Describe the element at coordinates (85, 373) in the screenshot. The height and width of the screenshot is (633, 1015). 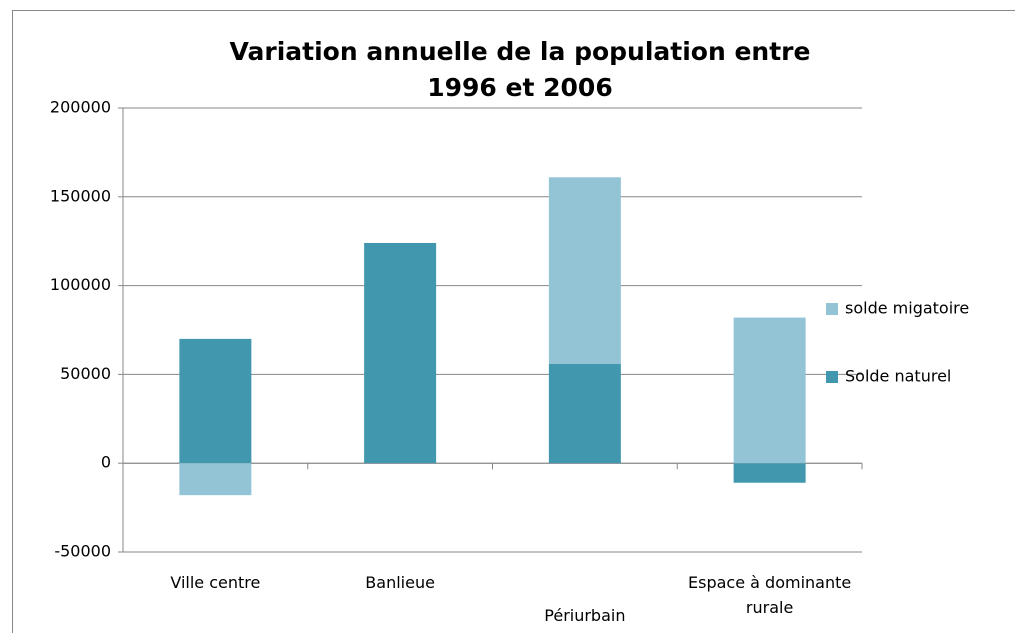
I see `y-tick-label: 50000` at that location.